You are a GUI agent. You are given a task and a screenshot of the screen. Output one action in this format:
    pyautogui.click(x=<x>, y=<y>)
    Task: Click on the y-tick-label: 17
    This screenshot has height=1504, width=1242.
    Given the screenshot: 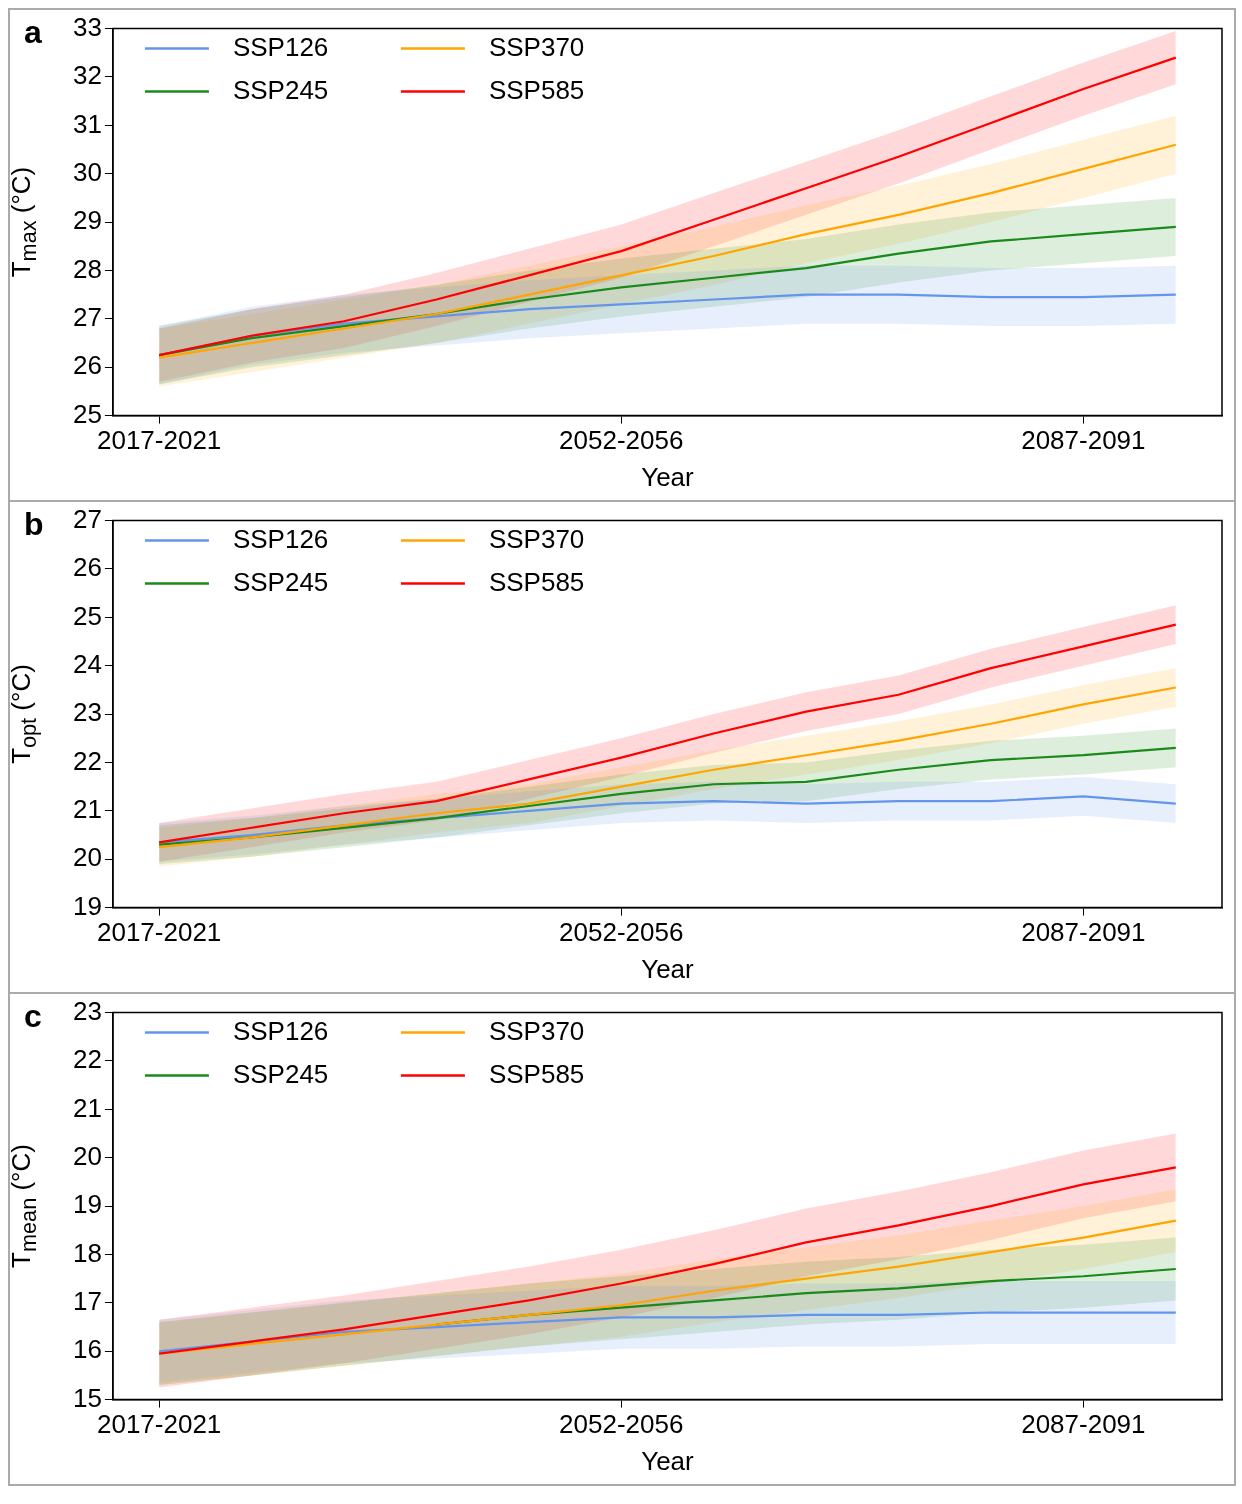 What is the action you would take?
    pyautogui.click(x=87, y=1301)
    